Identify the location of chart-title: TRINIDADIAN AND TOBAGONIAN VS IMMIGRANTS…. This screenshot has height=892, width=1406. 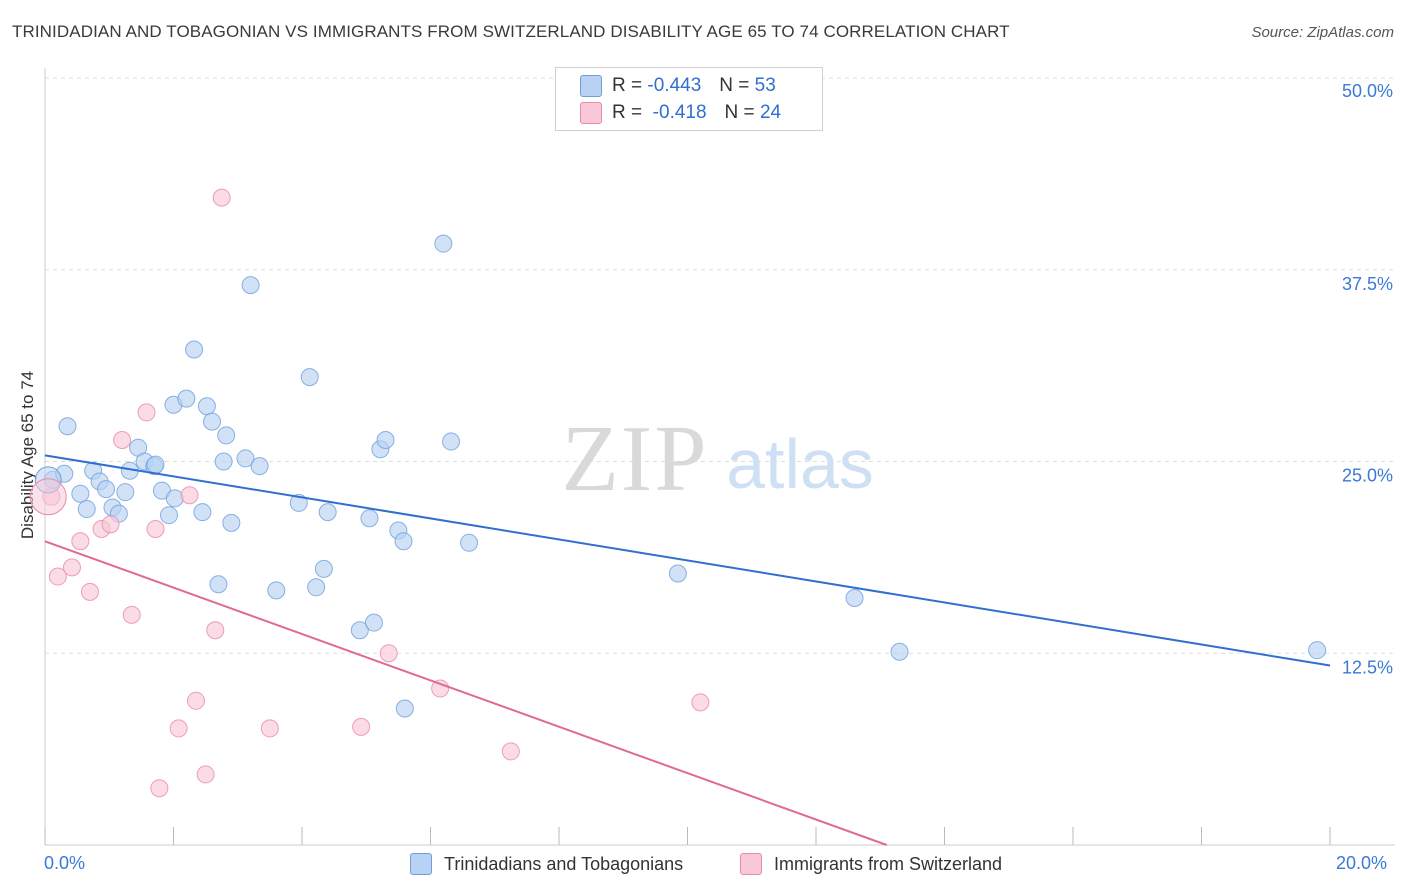
(511, 31).